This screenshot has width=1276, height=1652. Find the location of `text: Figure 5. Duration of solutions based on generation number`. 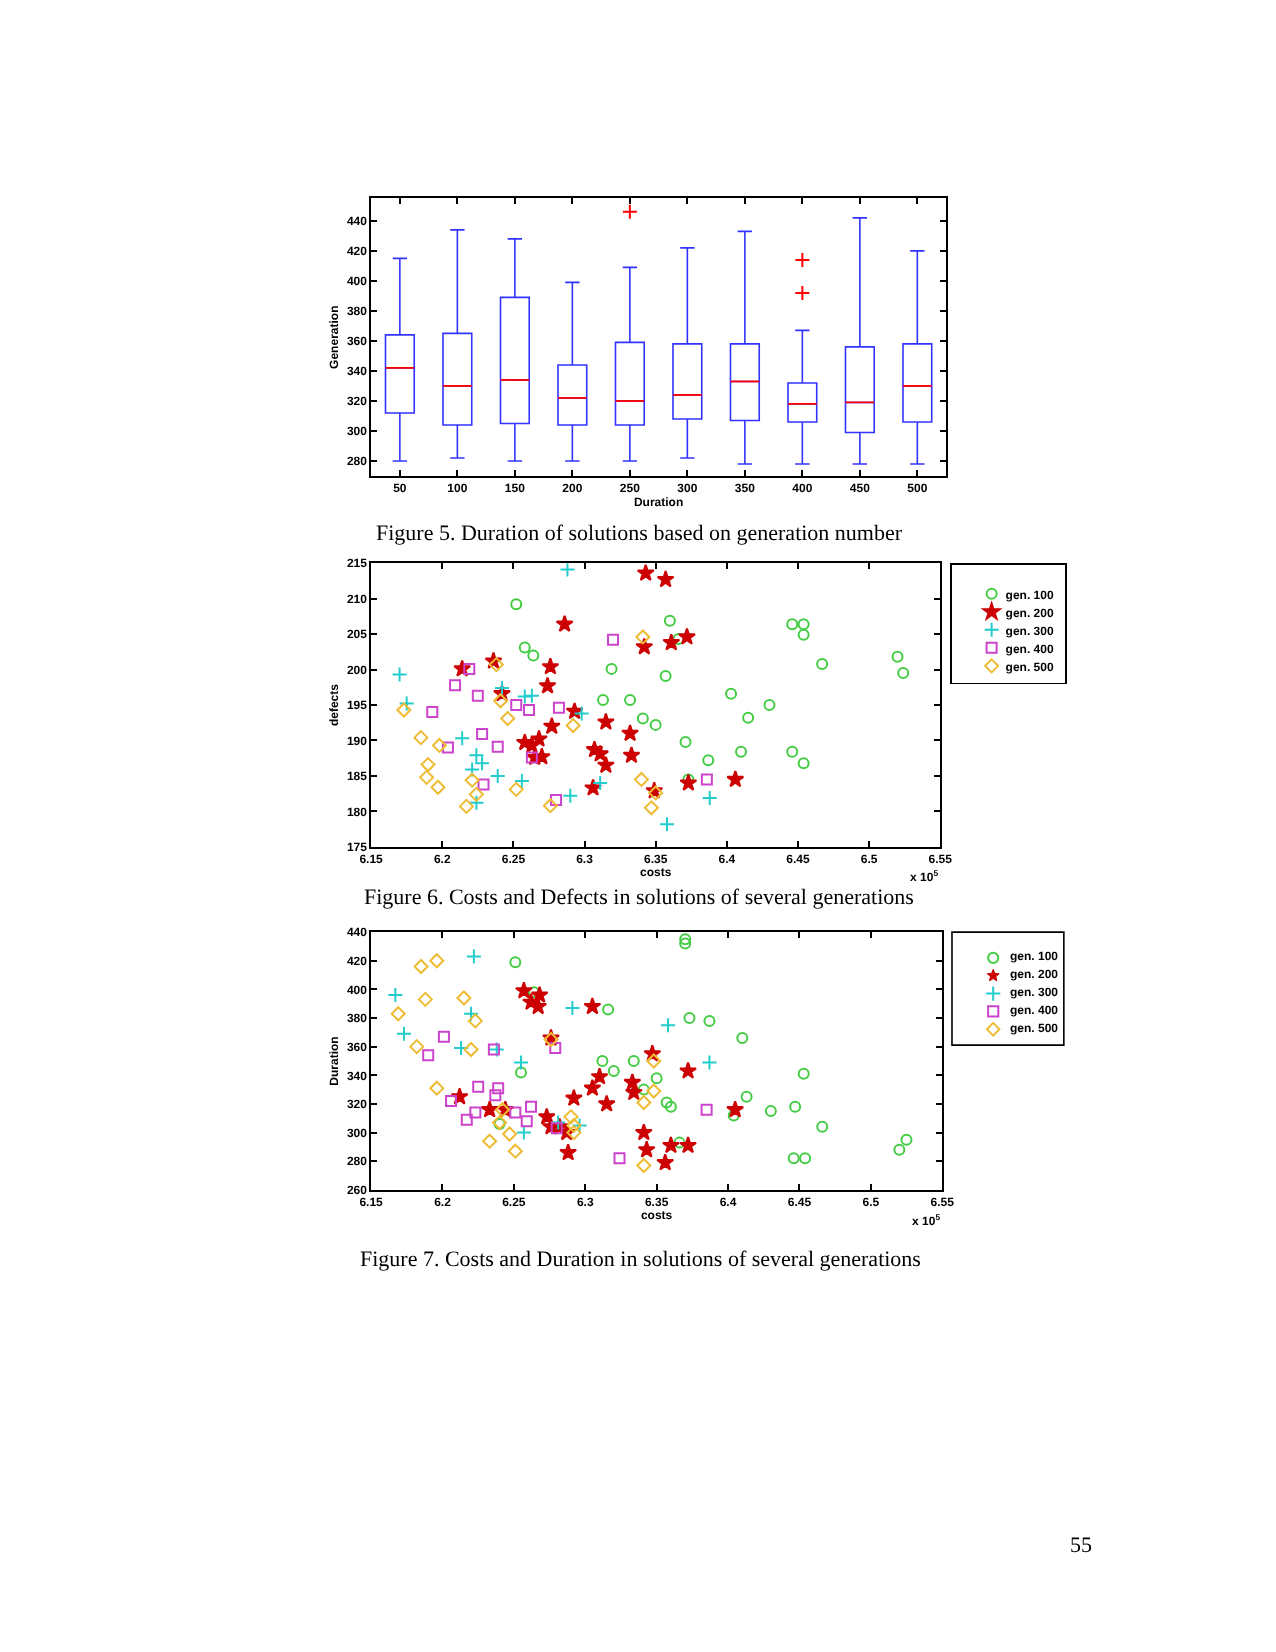

text: Figure 5. Duration of solutions based on generation number is located at coordinates (639, 534).